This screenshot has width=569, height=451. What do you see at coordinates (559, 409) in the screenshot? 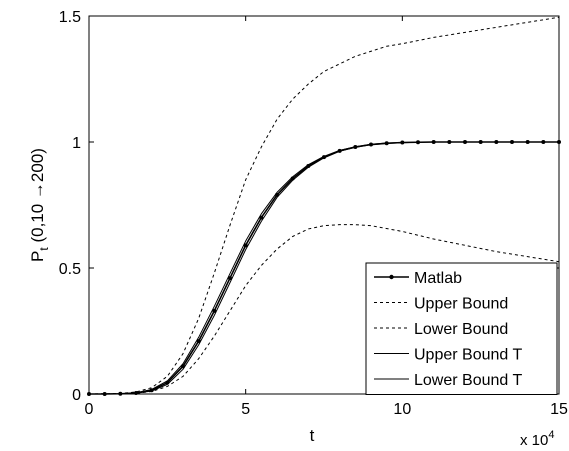
I see `x-tick-label: 15` at bounding box center [559, 409].